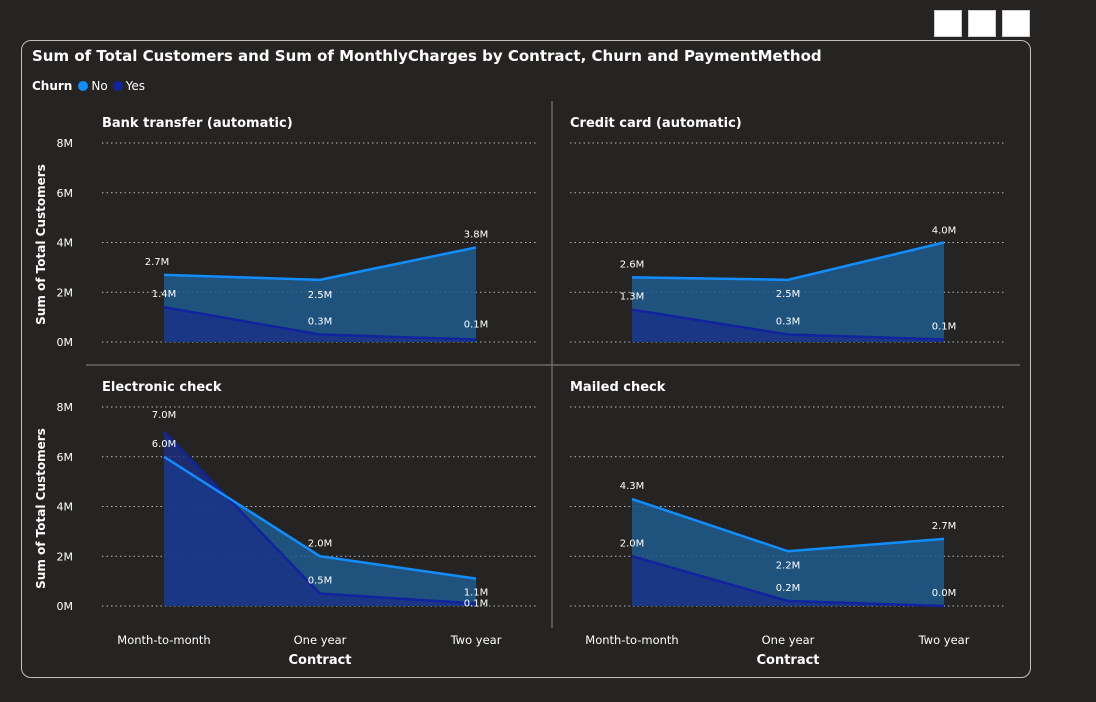 The width and height of the screenshot is (1096, 702). Describe the element at coordinates (944, 593) in the screenshot. I see `data-label-yes: 0.0M` at that location.